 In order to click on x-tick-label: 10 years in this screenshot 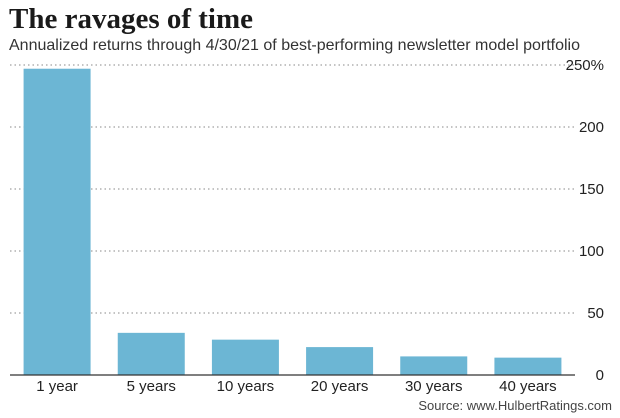, I will do `click(246, 386)`.